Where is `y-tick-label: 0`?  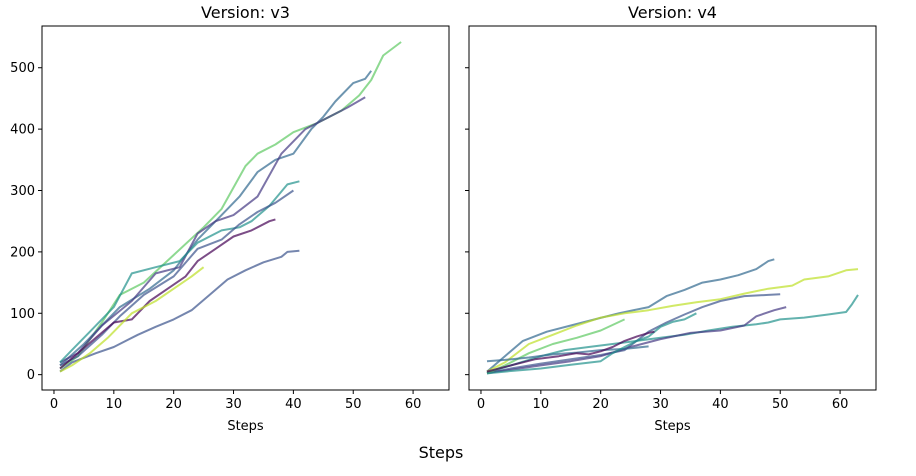
y-tick-label: 0 is located at coordinates (31, 375).